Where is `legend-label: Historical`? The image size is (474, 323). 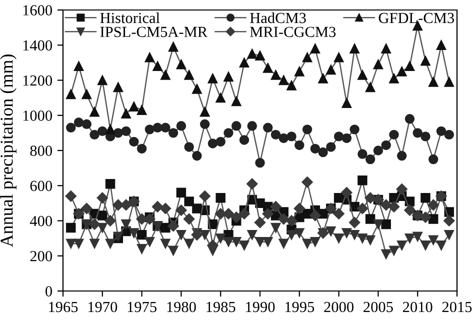
legend-label: Historical is located at coordinates (130, 18).